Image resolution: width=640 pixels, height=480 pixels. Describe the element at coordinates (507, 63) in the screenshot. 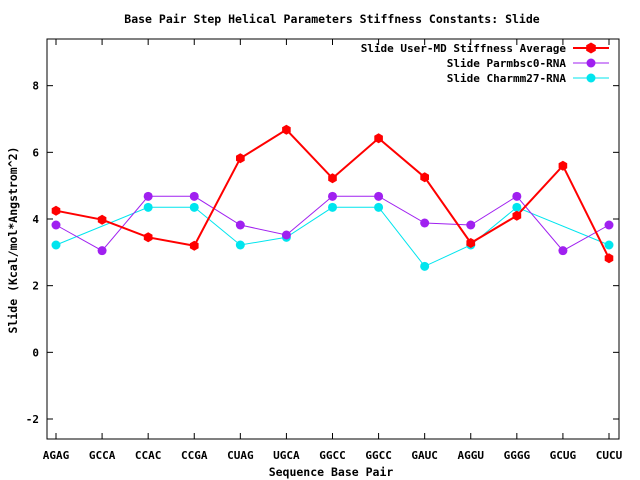

I see `legend-label: Slide Parmbsc0-RNA` at that location.